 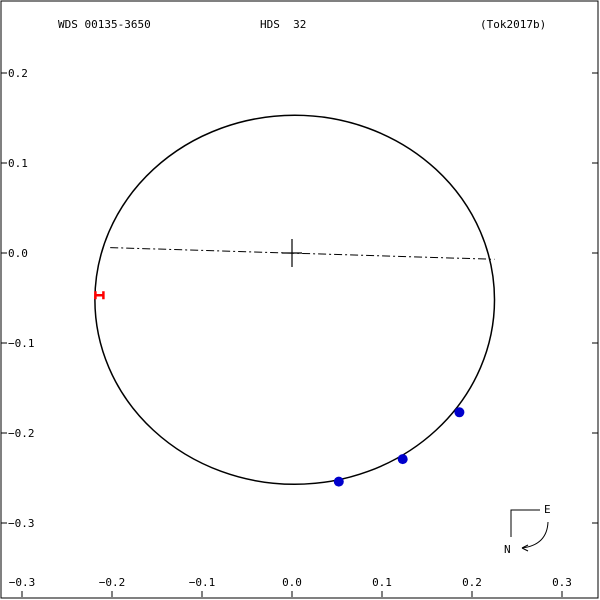 I want to click on x-tick-label: 0.3, so click(x=562, y=582).